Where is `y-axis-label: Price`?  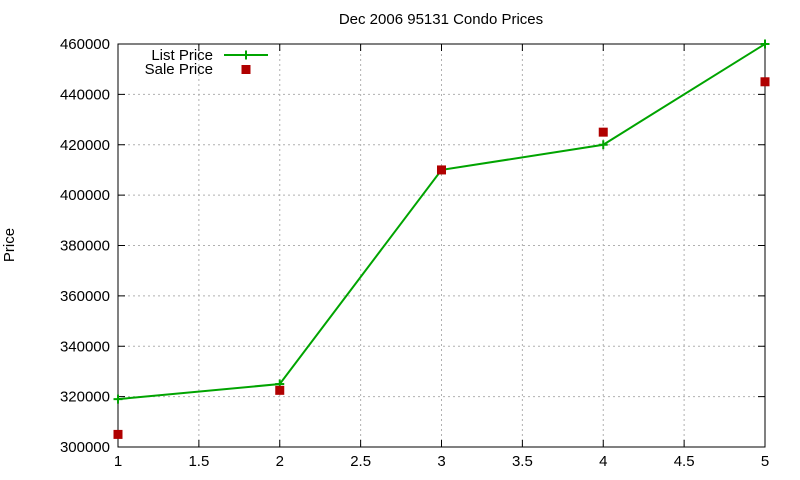 y-axis-label: Price is located at coordinates (9, 245).